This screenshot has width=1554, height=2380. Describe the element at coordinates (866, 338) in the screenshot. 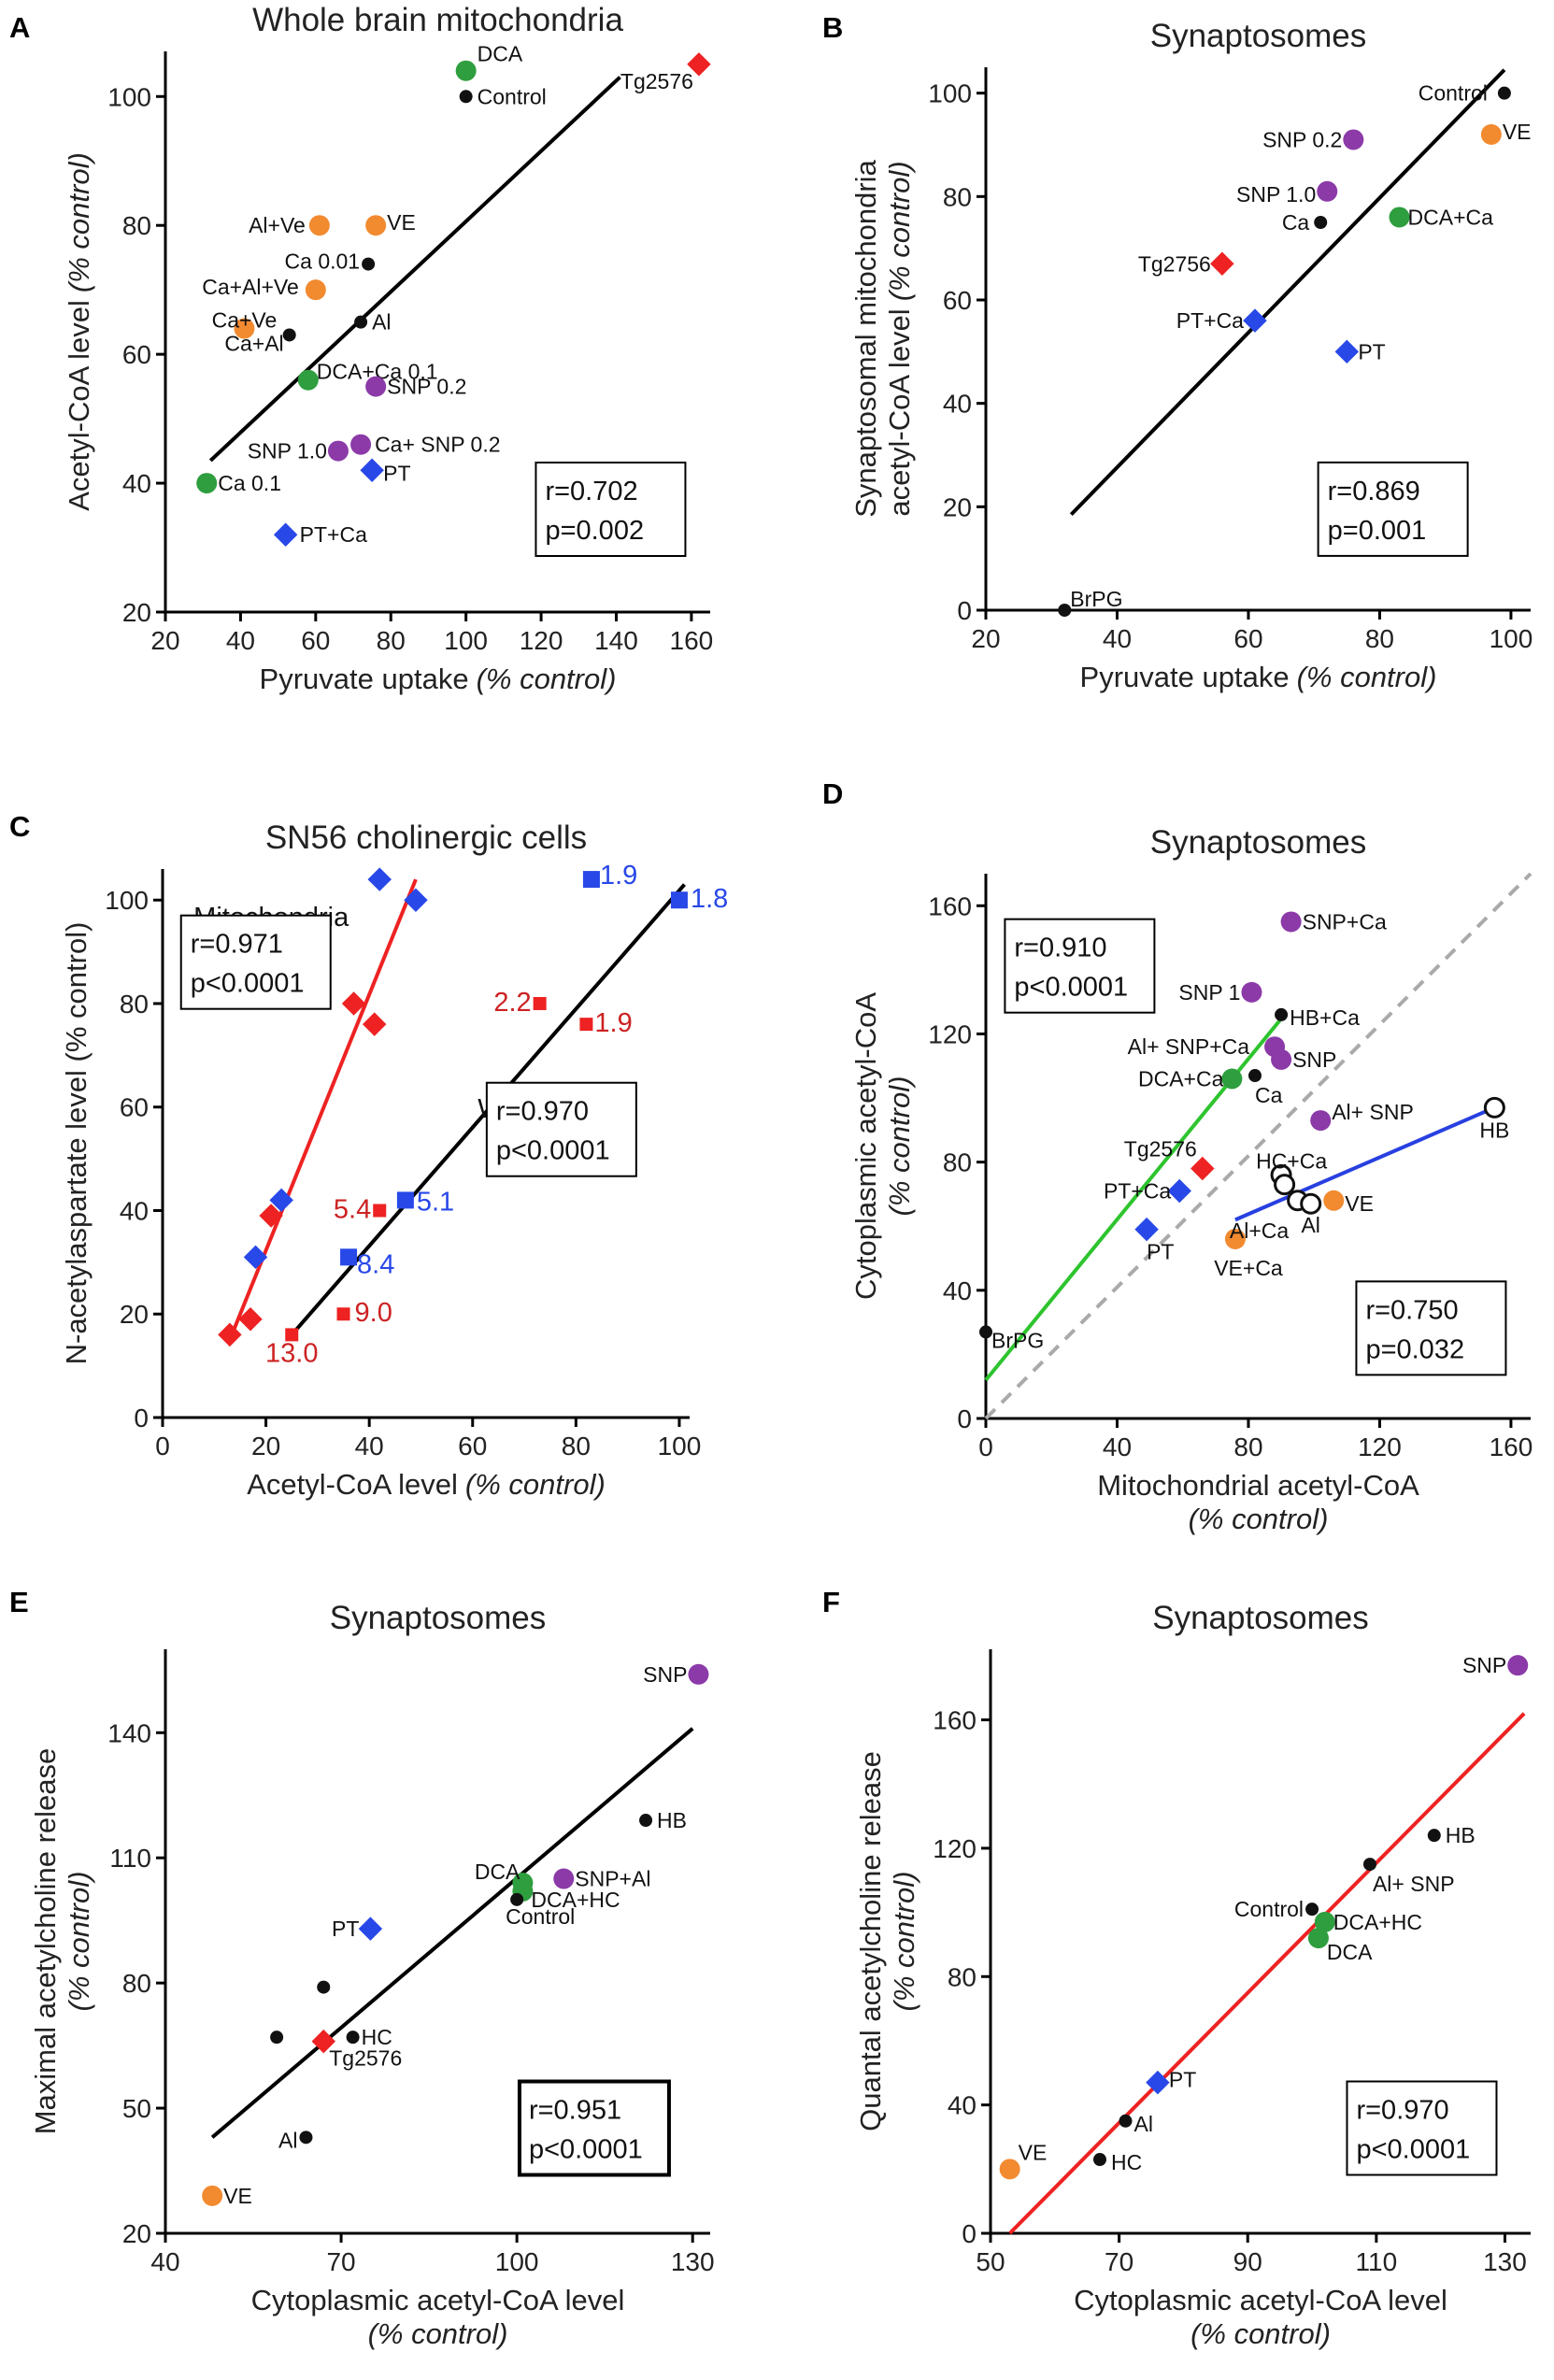

I see `y-axis-label: Synaptosomal mitochondria` at that location.